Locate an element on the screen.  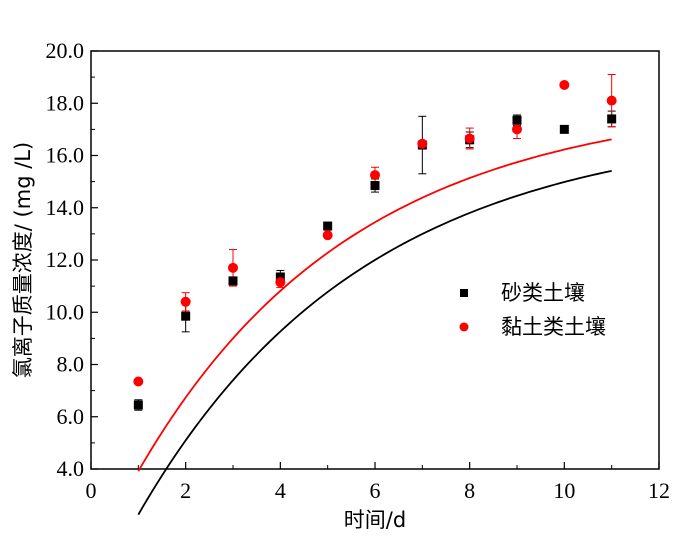
legend-marker-circle is located at coordinates (464, 327).